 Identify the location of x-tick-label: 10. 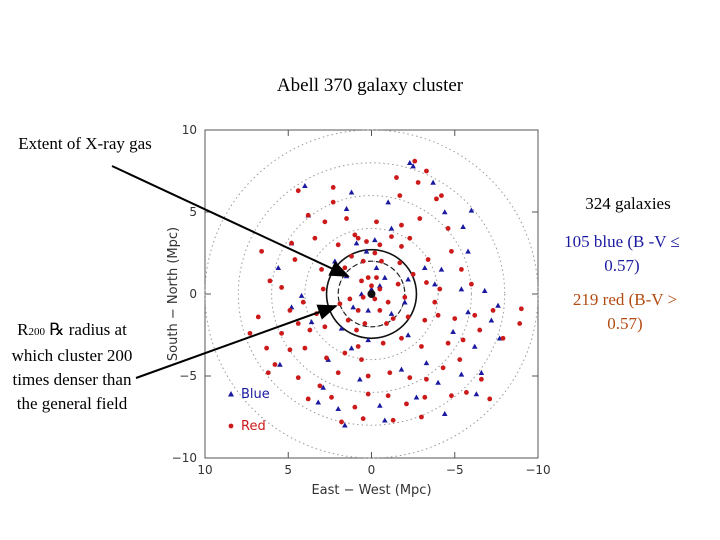
(204, 470).